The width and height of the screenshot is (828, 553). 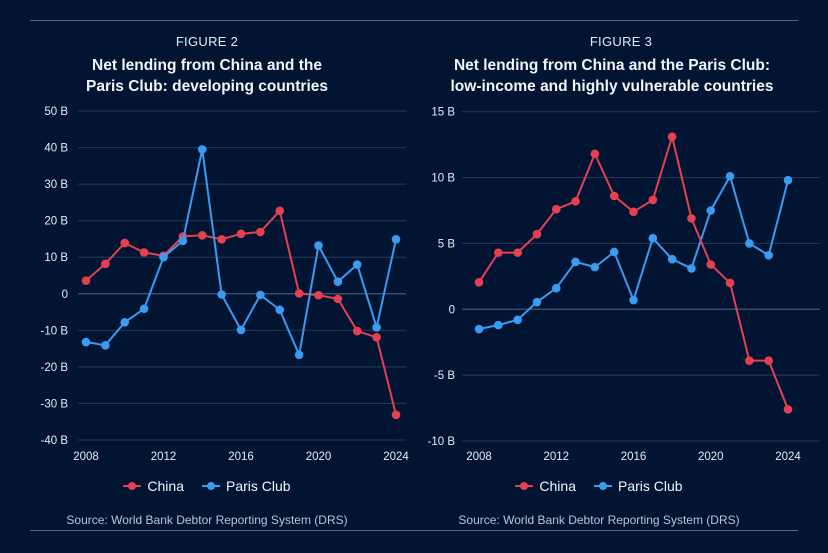 What do you see at coordinates (207, 65) in the screenshot?
I see `chart-title-line-1: Net lending from China and the` at bounding box center [207, 65].